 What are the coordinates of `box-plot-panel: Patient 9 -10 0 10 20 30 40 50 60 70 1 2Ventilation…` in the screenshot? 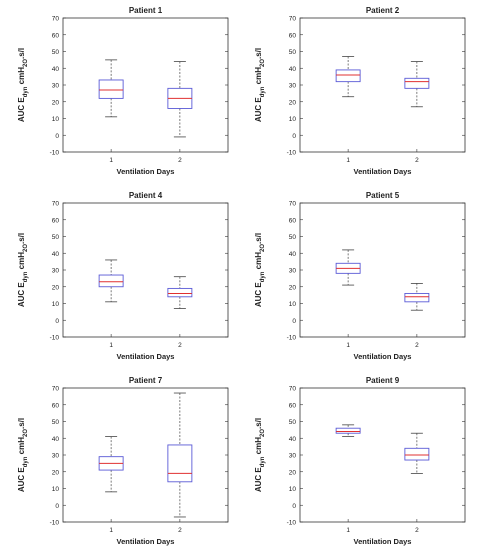 It's located at (360, 461).